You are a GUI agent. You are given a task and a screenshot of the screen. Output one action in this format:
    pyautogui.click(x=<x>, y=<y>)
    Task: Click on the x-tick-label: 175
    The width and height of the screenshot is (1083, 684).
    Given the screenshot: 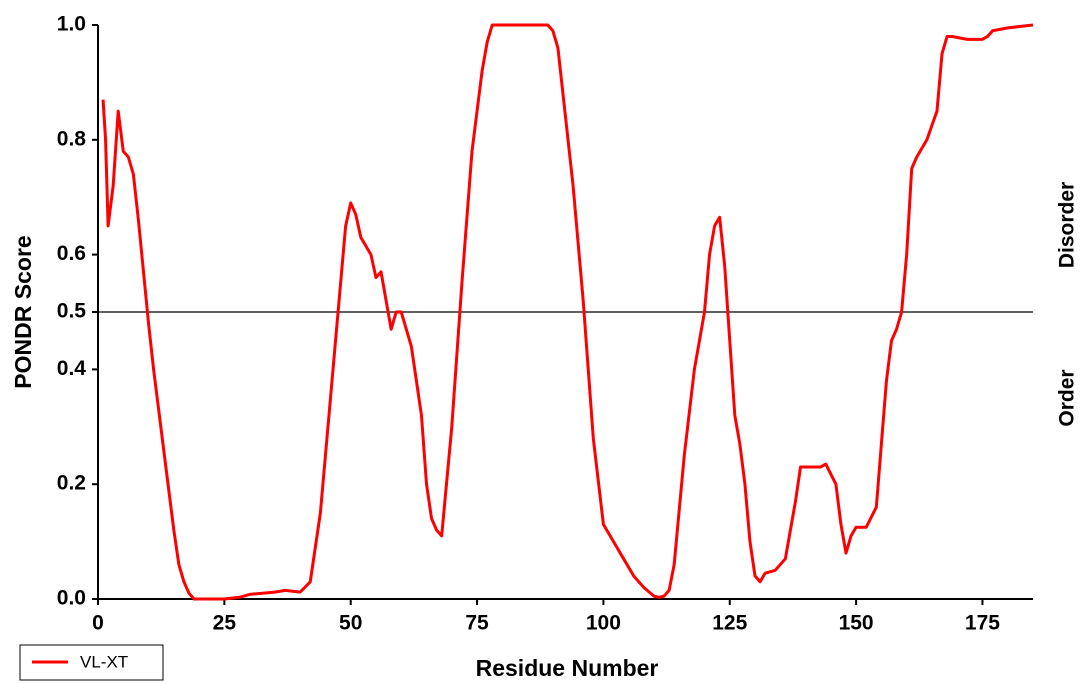 What is the action you would take?
    pyautogui.click(x=982, y=623)
    